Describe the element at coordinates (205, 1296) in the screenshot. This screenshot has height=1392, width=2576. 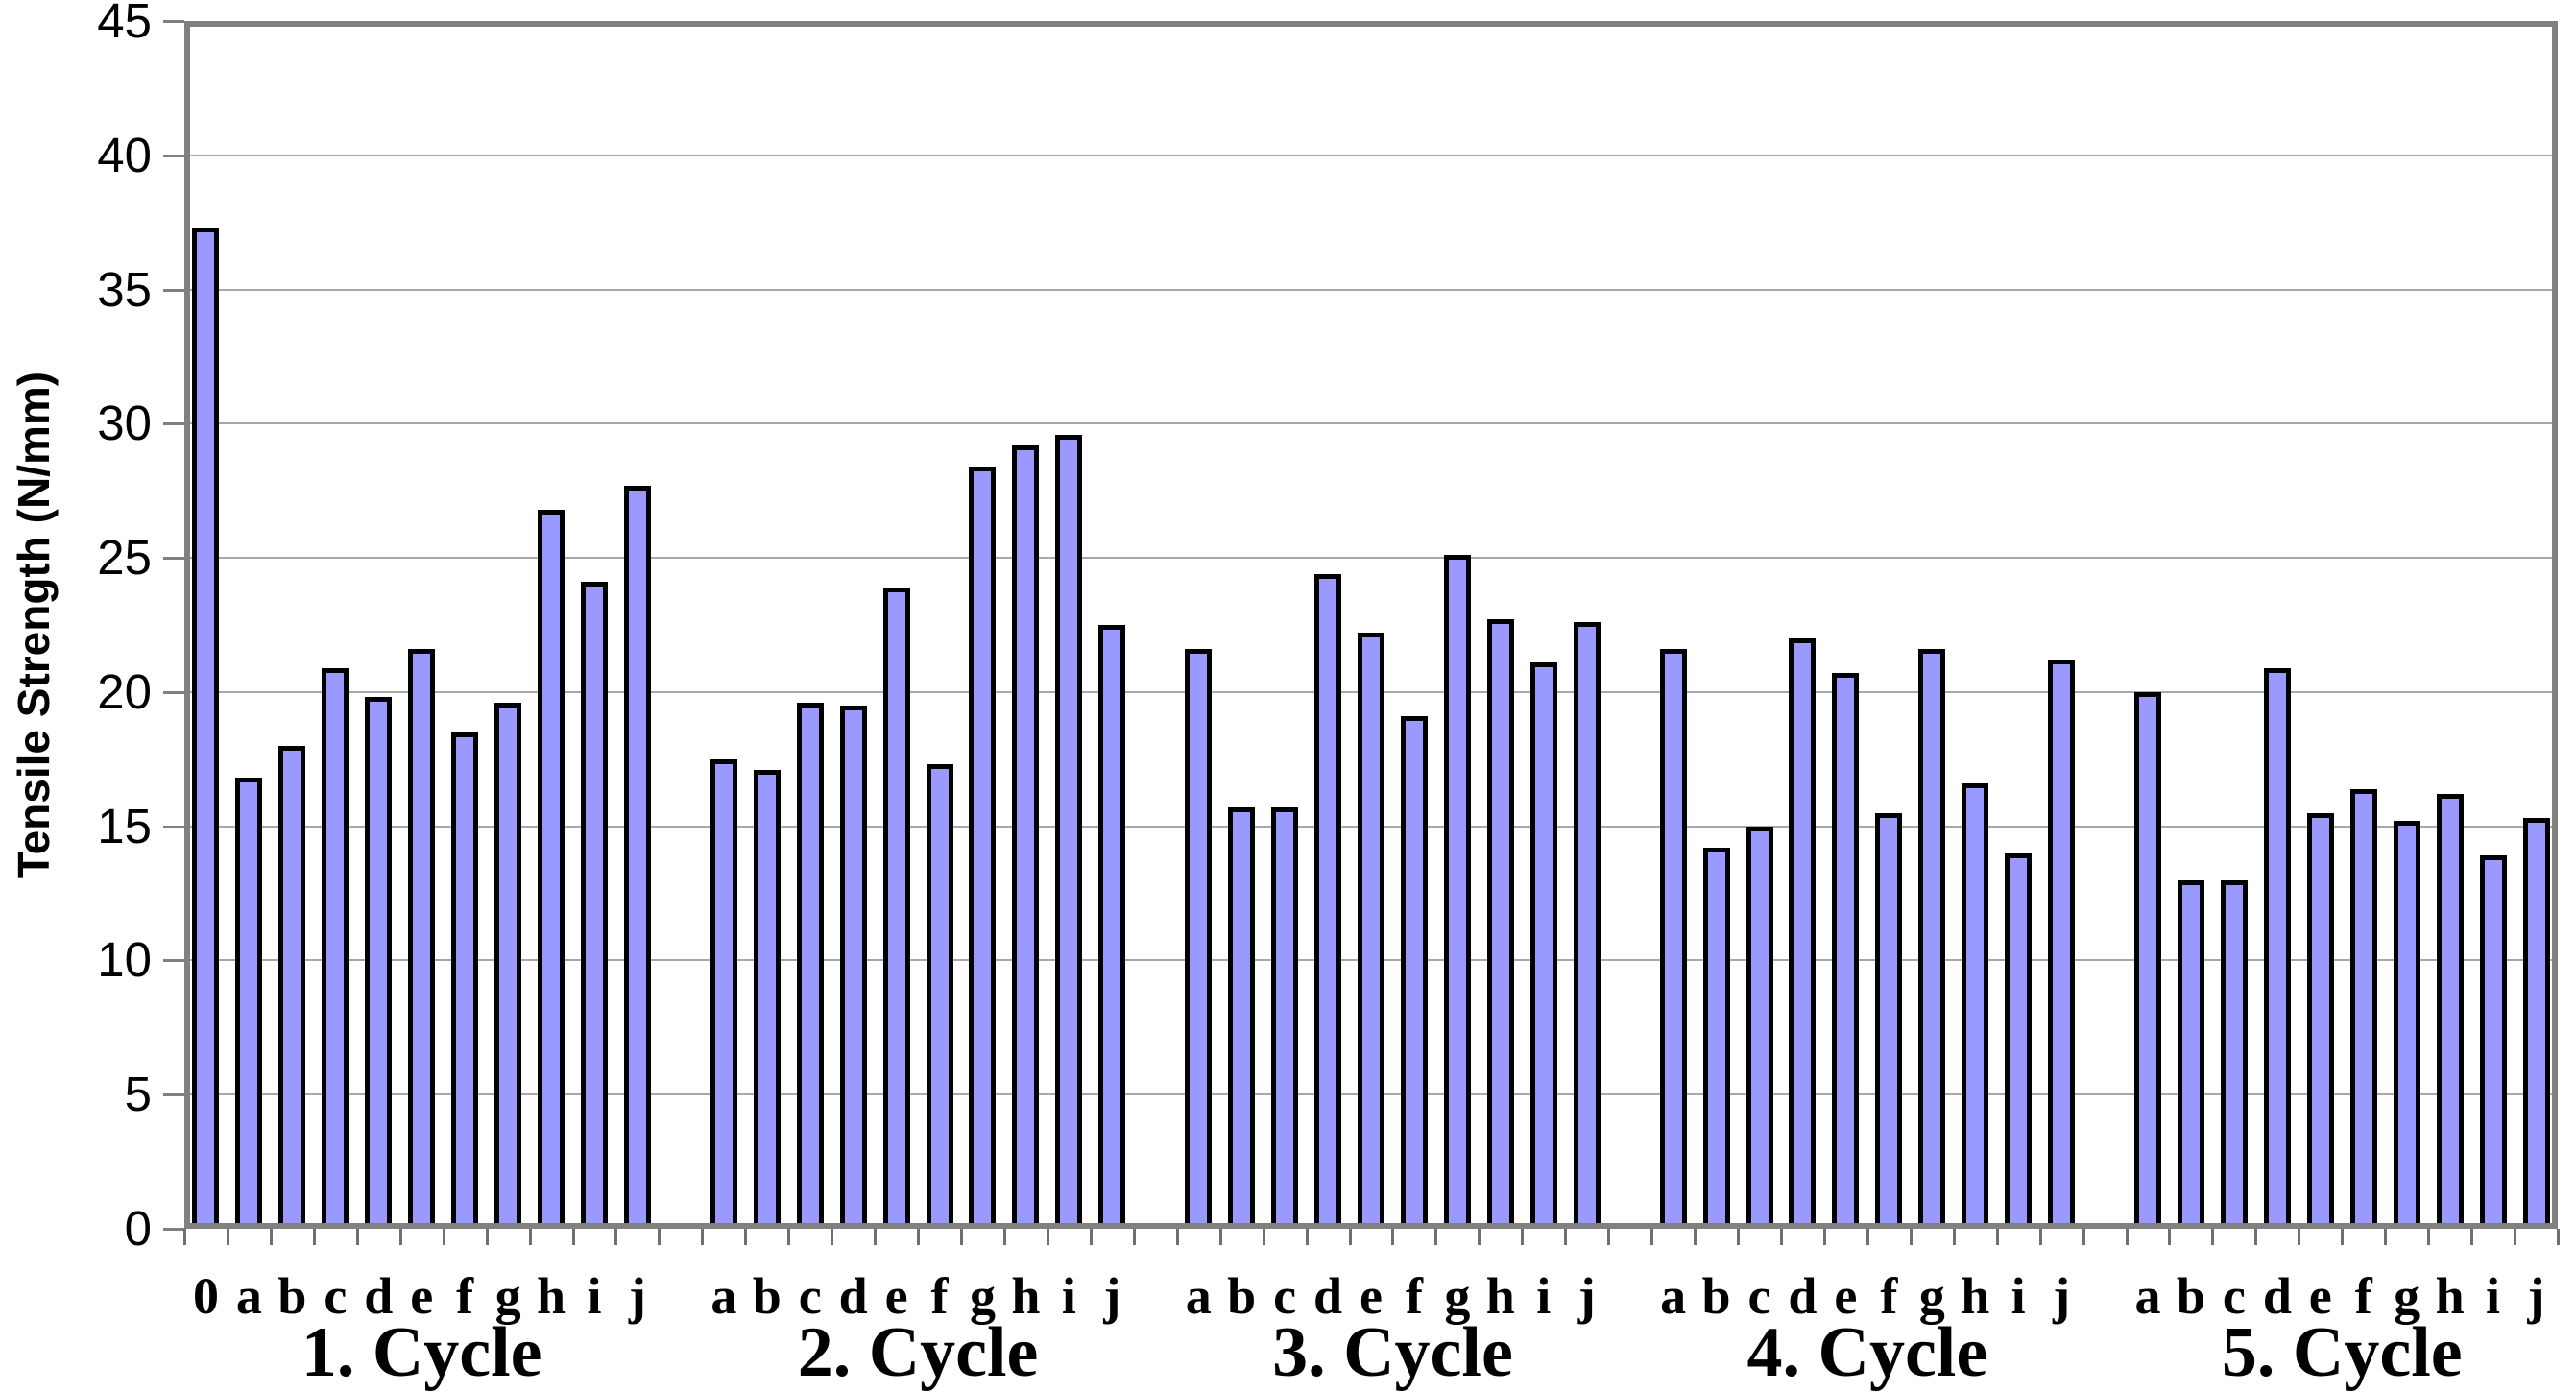
I see `x-category-label: 0` at that location.